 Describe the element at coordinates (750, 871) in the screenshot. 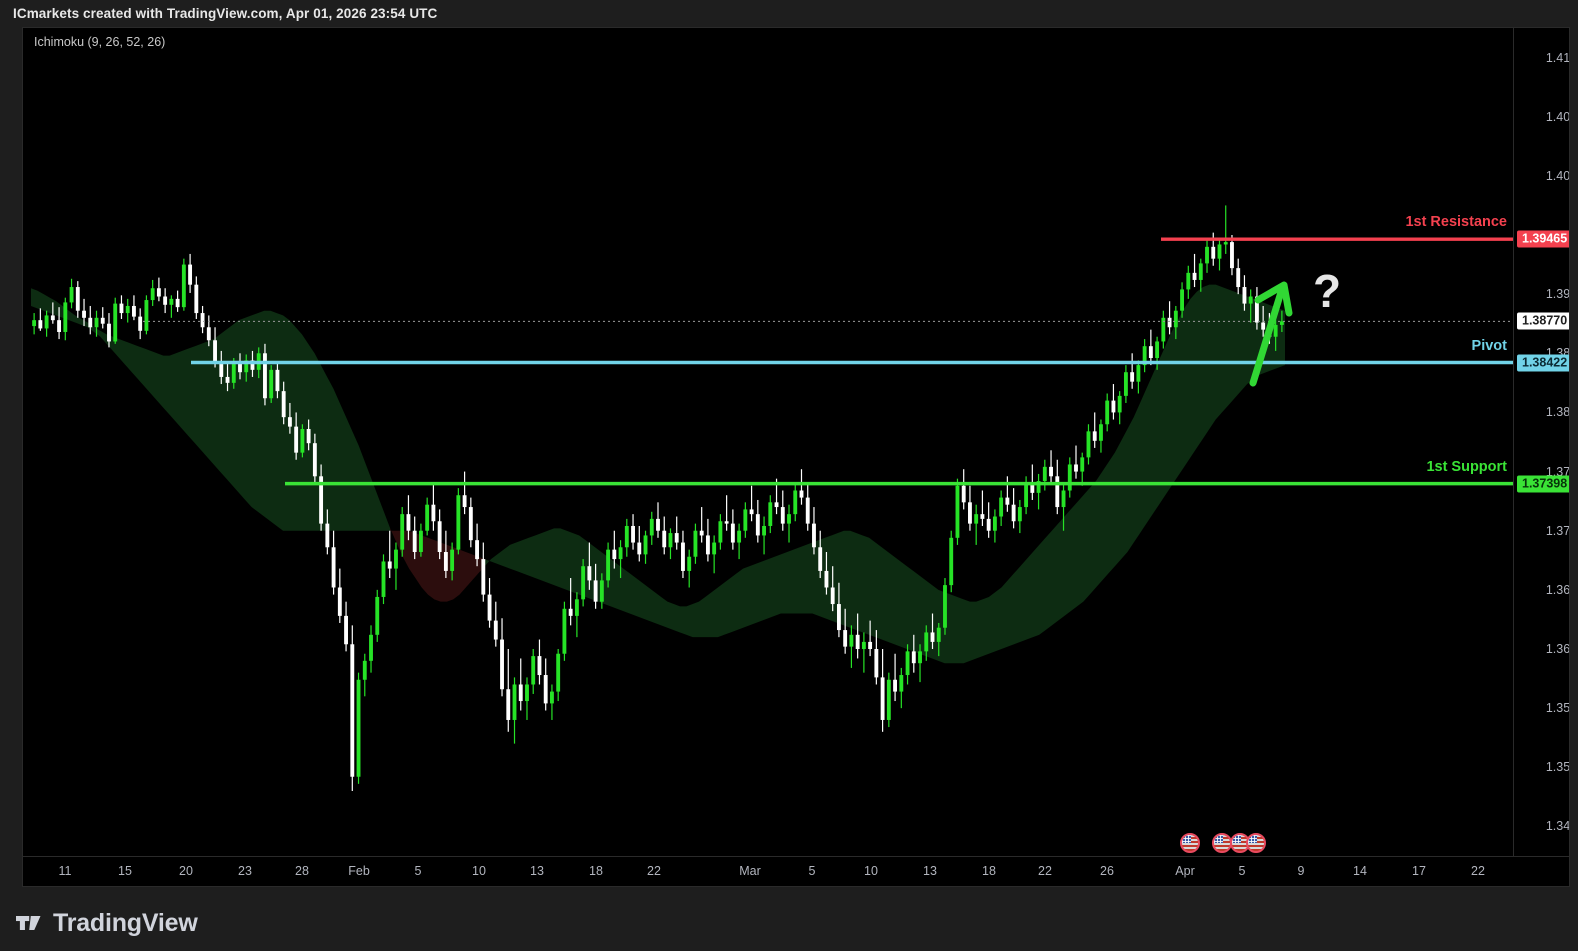

I see `time-tick: Mar` at that location.